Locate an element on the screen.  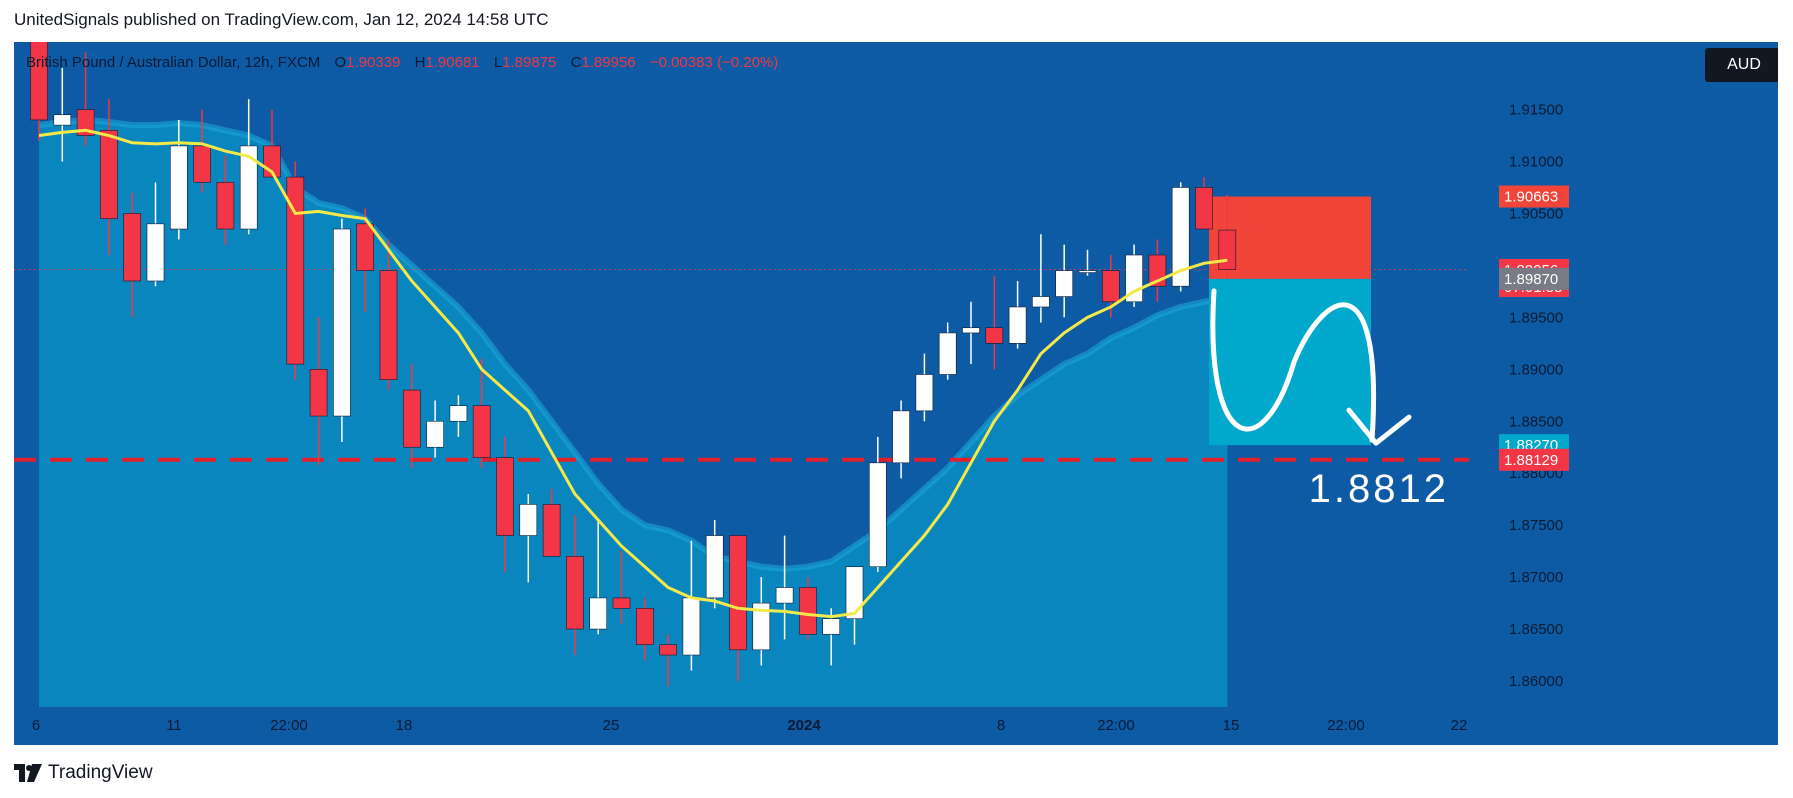
price-tag: 1.88129 is located at coordinates (1534, 459).